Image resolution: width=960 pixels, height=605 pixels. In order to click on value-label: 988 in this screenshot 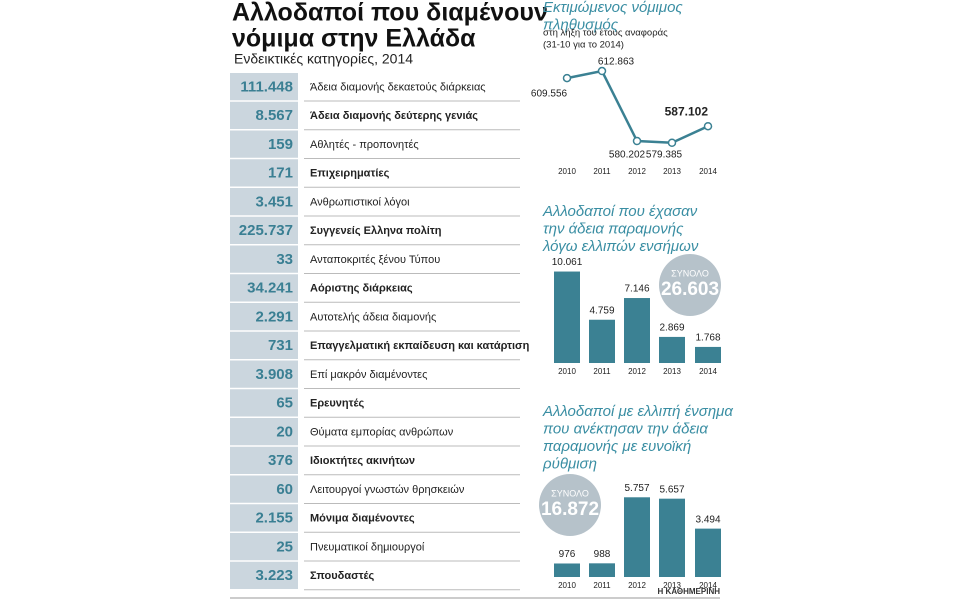, I will do `click(602, 554)`.